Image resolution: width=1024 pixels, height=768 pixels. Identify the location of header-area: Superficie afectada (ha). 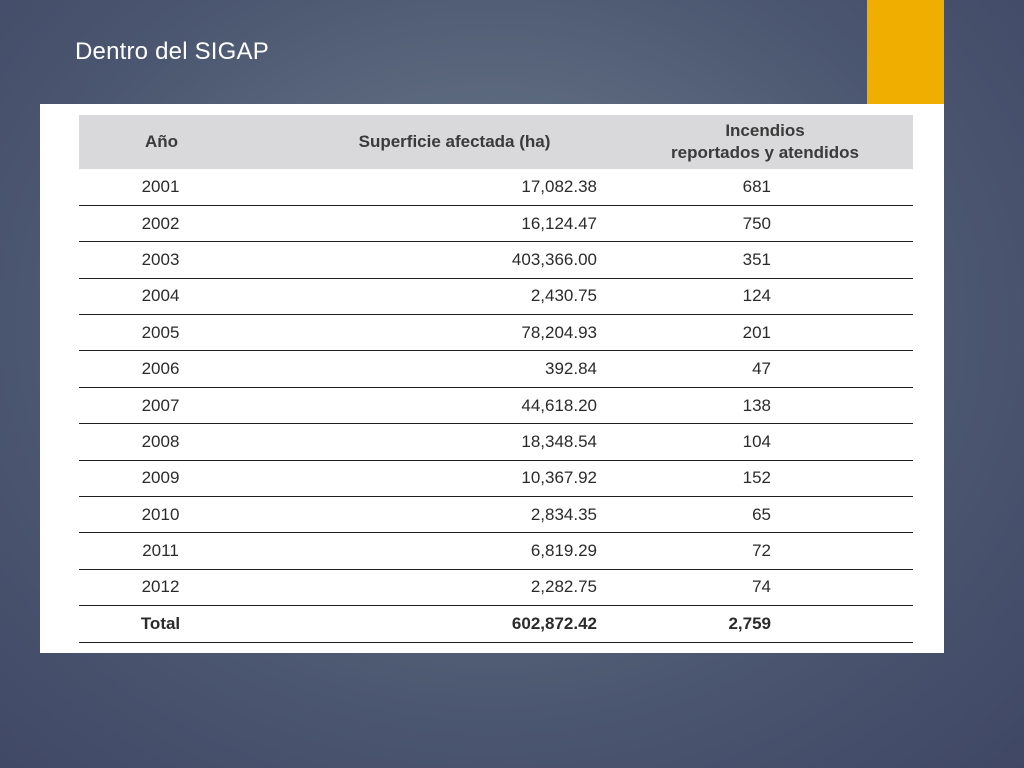
(454, 141).